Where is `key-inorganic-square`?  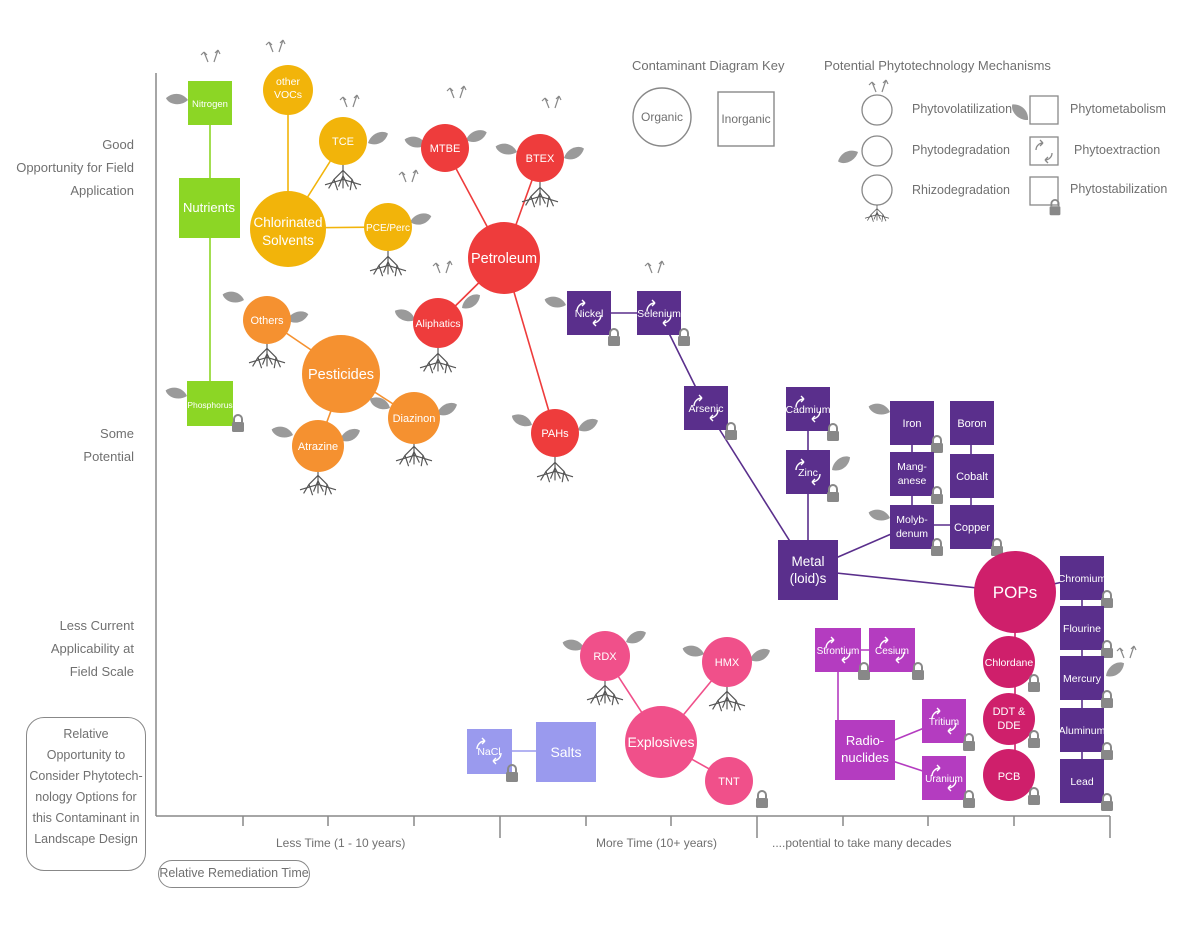 key-inorganic-square is located at coordinates (746, 119).